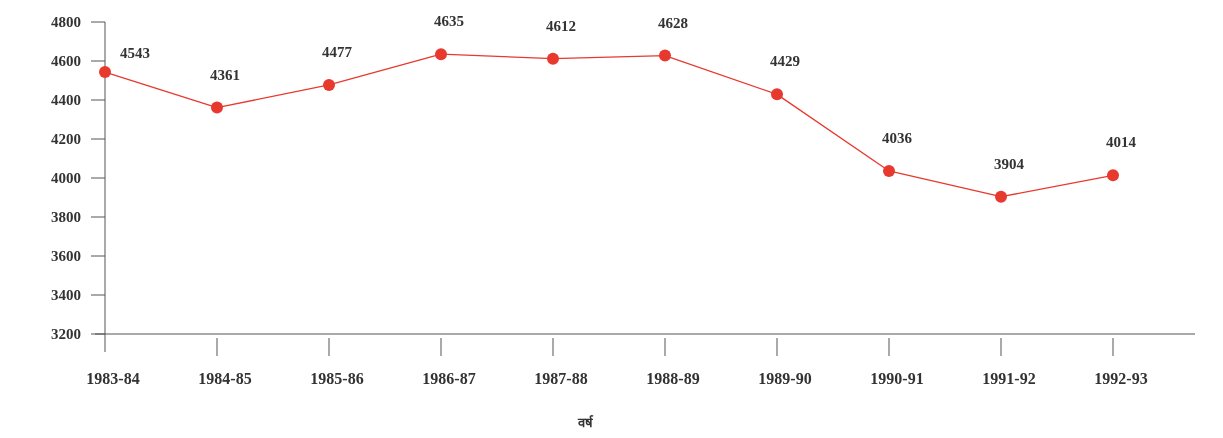 The width and height of the screenshot is (1223, 438). I want to click on y-tick-label: 4800, so click(66, 22).